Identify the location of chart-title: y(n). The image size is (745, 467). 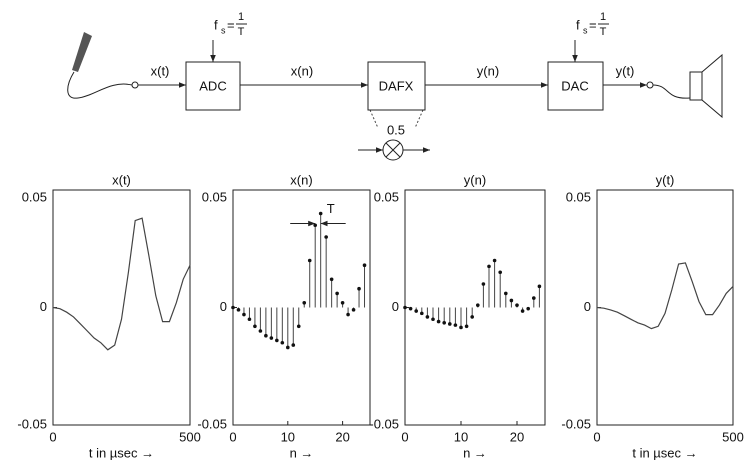
(475, 179).